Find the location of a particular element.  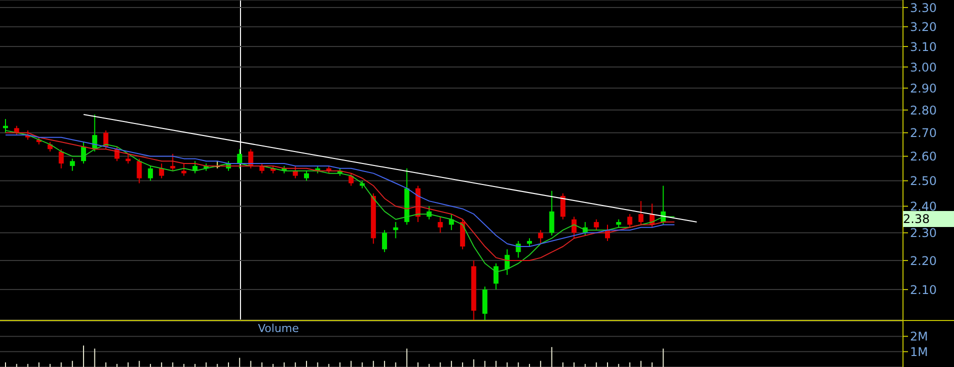

y-tick-label: 2.60 is located at coordinates (923, 157).